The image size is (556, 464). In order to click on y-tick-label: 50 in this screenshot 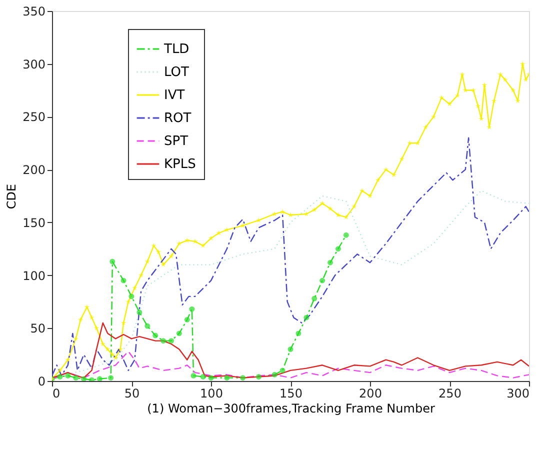, I will do `click(38, 329)`.